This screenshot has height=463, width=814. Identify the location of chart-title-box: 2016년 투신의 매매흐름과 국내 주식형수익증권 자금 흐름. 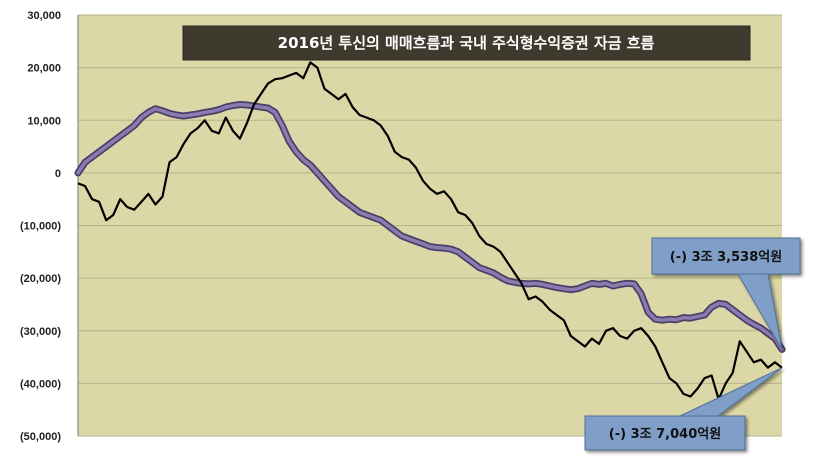
(466, 43).